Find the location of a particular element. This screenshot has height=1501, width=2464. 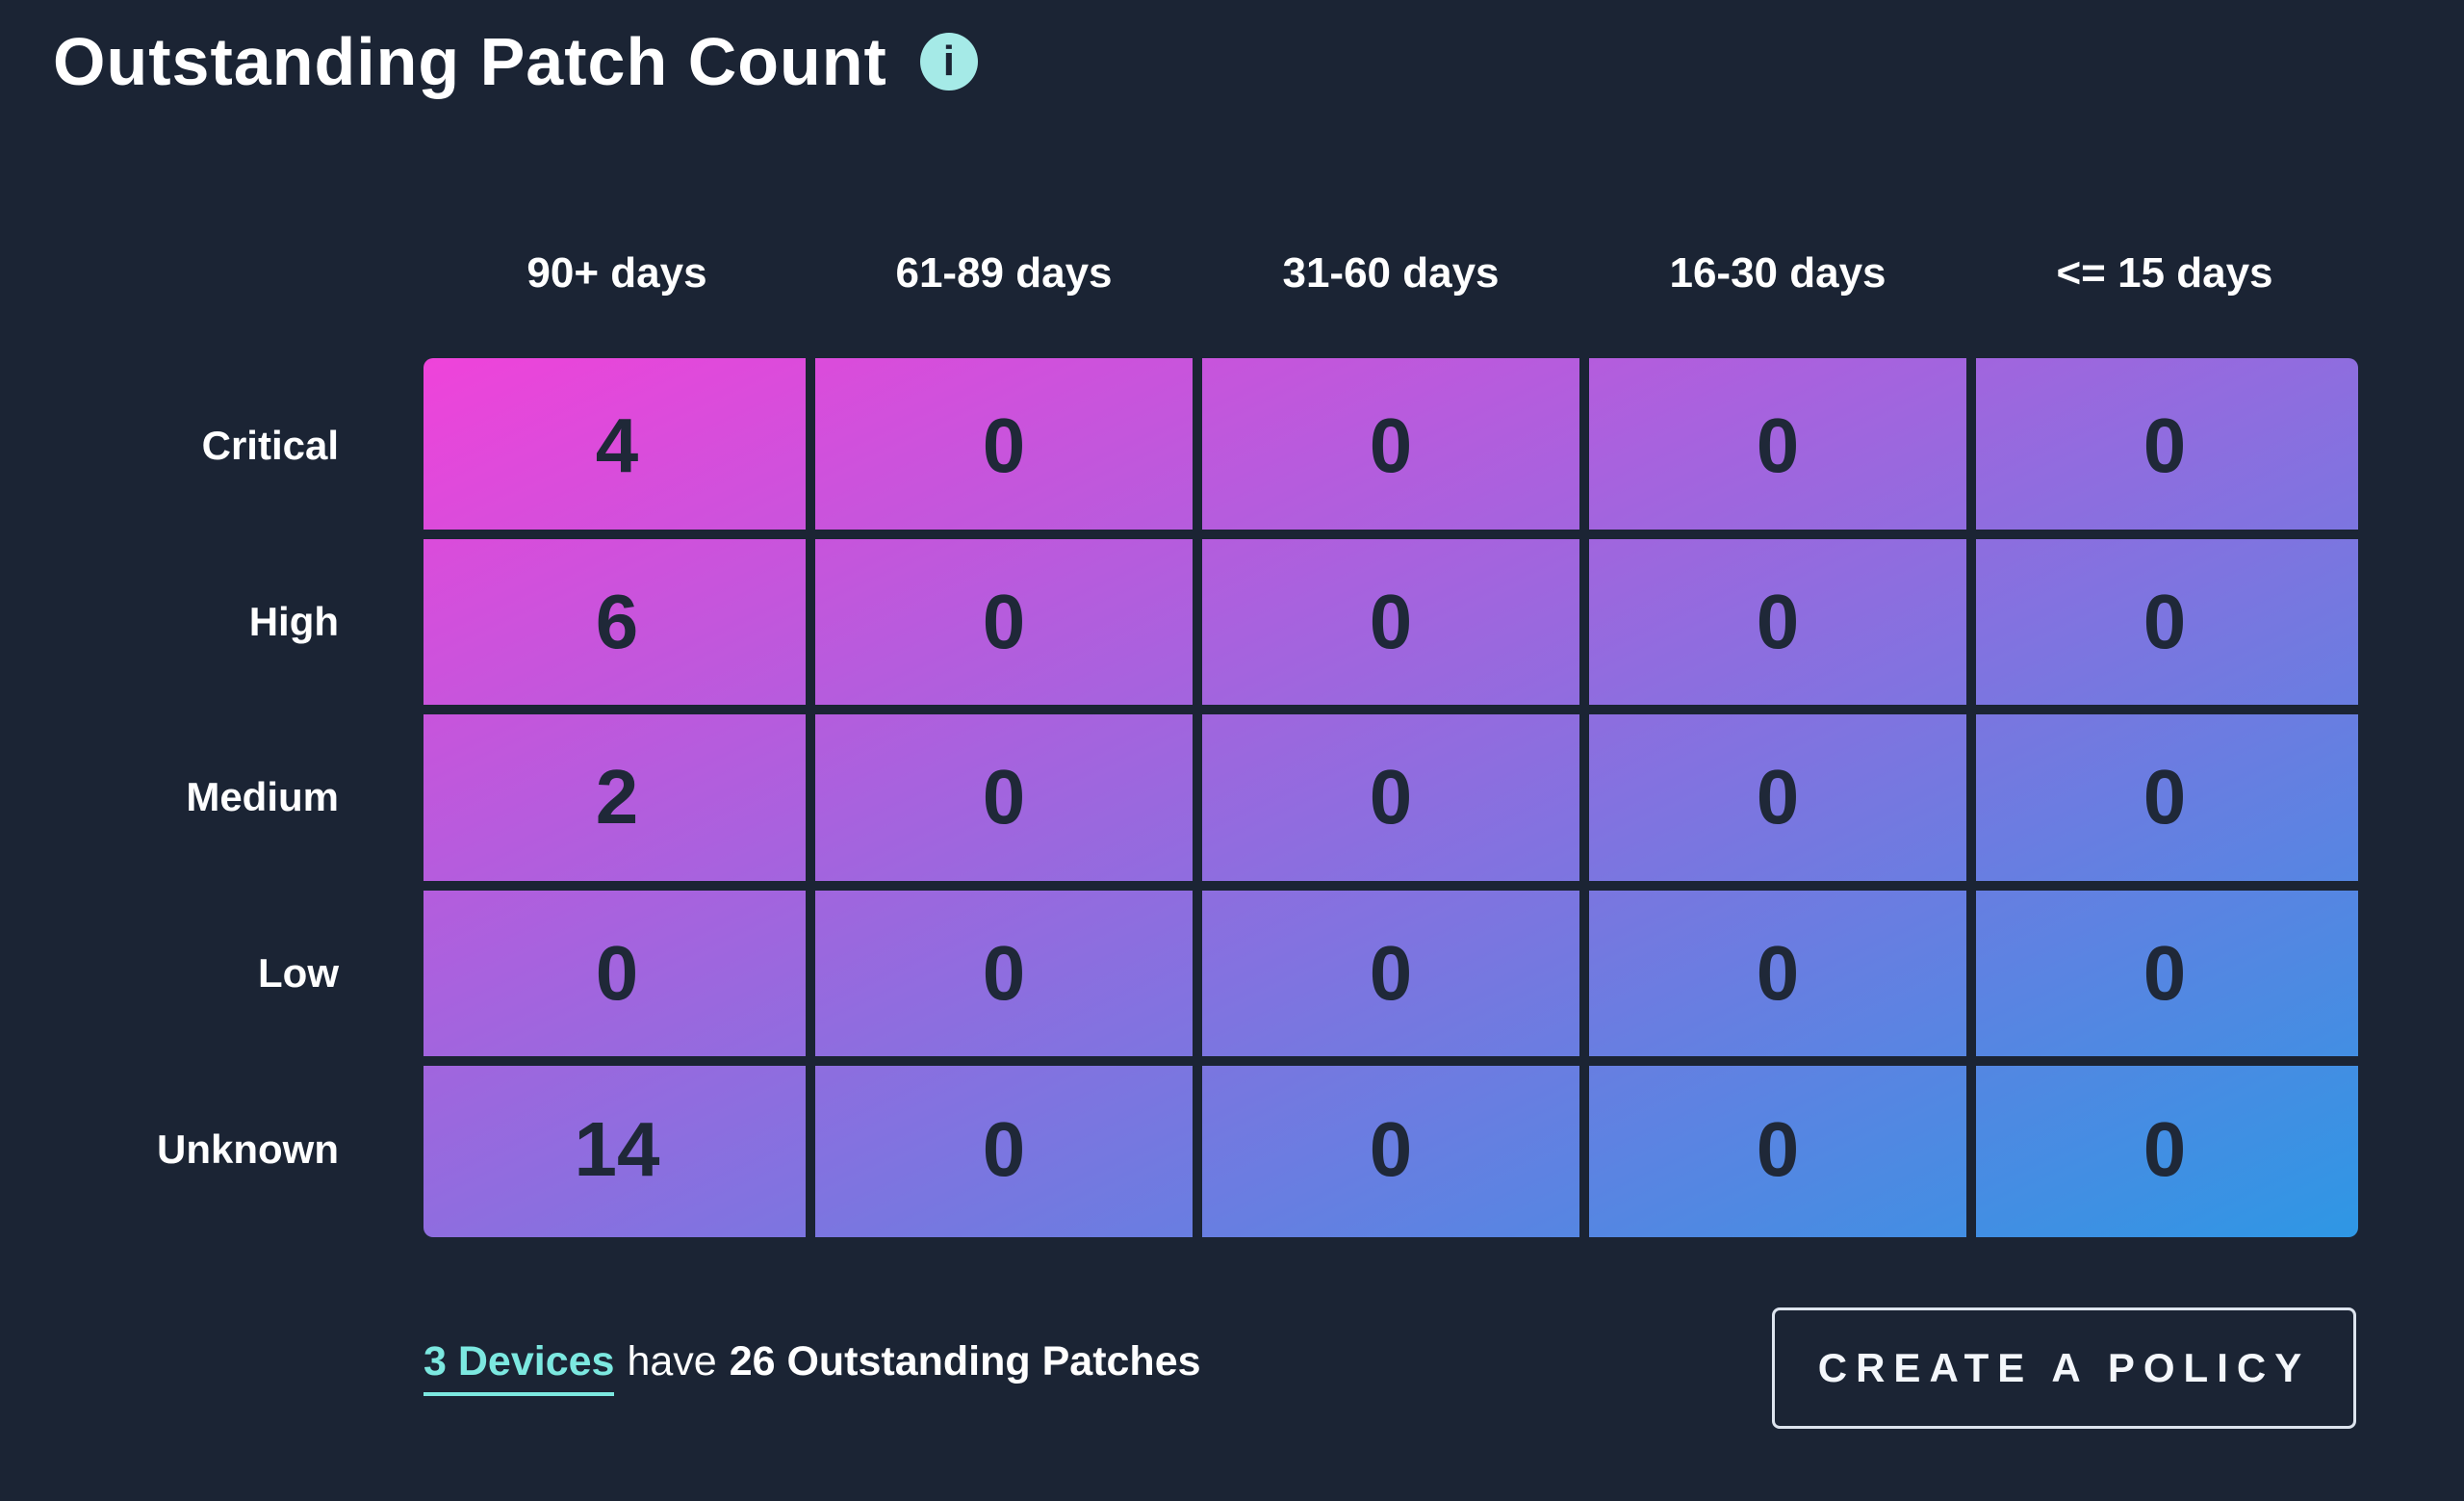

heatmap-cell-unknown-3: 0 is located at coordinates (1391, 1148).